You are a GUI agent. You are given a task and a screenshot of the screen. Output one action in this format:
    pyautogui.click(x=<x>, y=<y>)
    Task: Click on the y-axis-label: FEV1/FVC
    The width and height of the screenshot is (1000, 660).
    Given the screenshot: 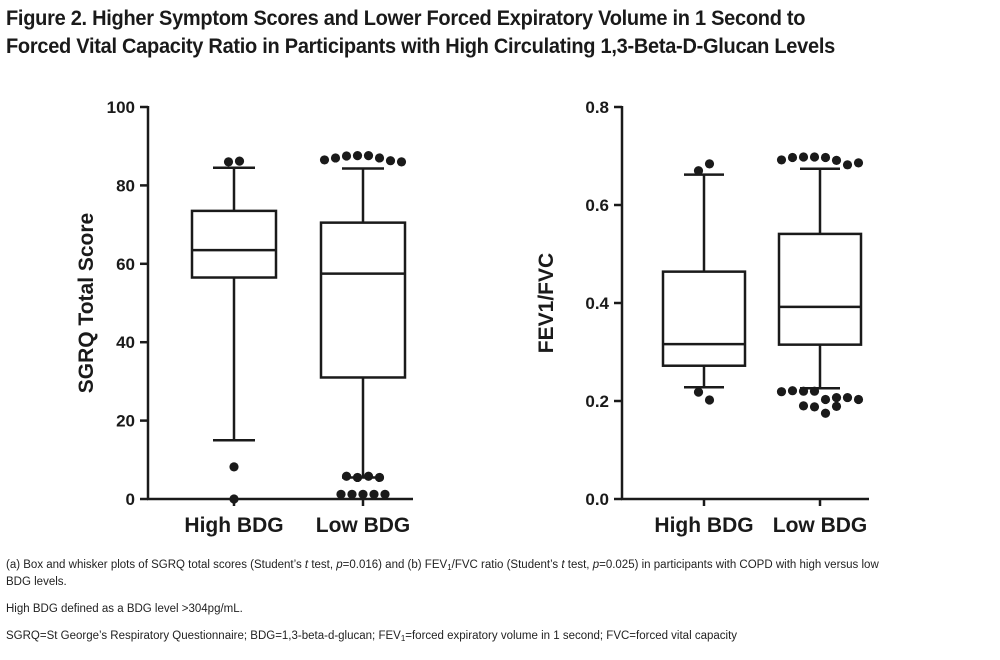 What is the action you would take?
    pyautogui.click(x=546, y=303)
    